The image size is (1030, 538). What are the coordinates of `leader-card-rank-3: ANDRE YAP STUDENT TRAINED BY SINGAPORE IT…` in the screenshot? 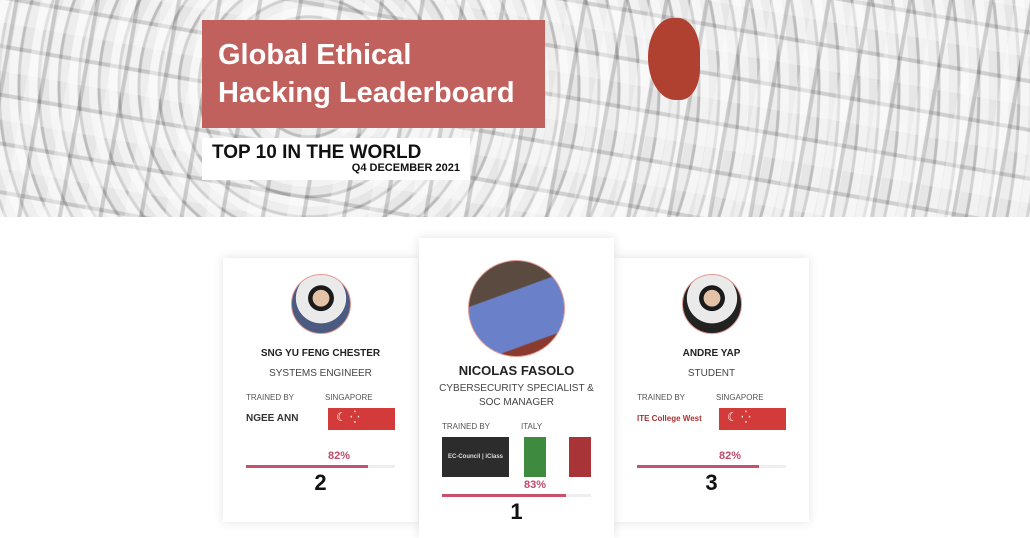 It's located at (711, 390).